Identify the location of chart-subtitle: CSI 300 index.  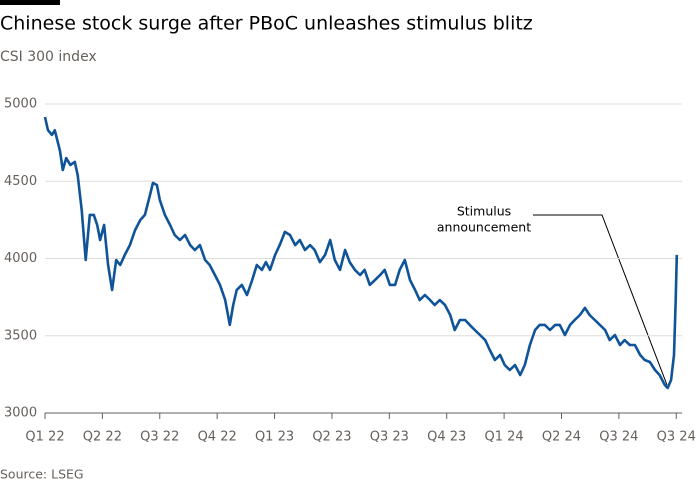
(48, 57).